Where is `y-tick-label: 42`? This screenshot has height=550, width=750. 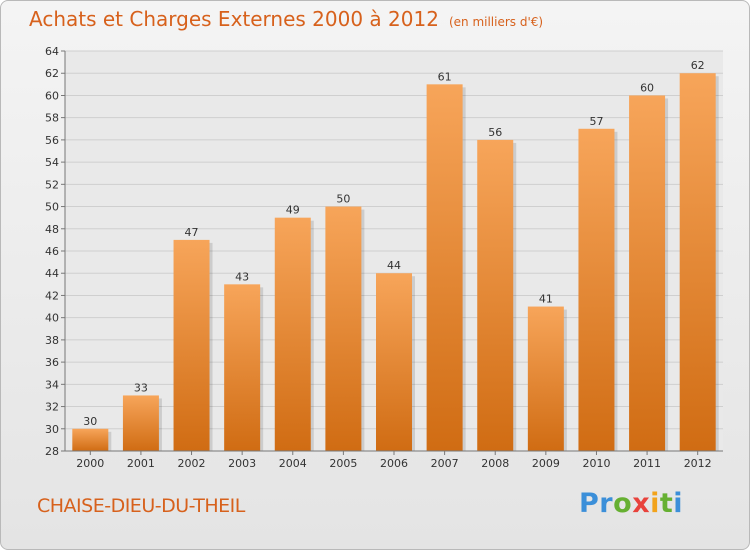
y-tick-label: 42 is located at coordinates (52, 295).